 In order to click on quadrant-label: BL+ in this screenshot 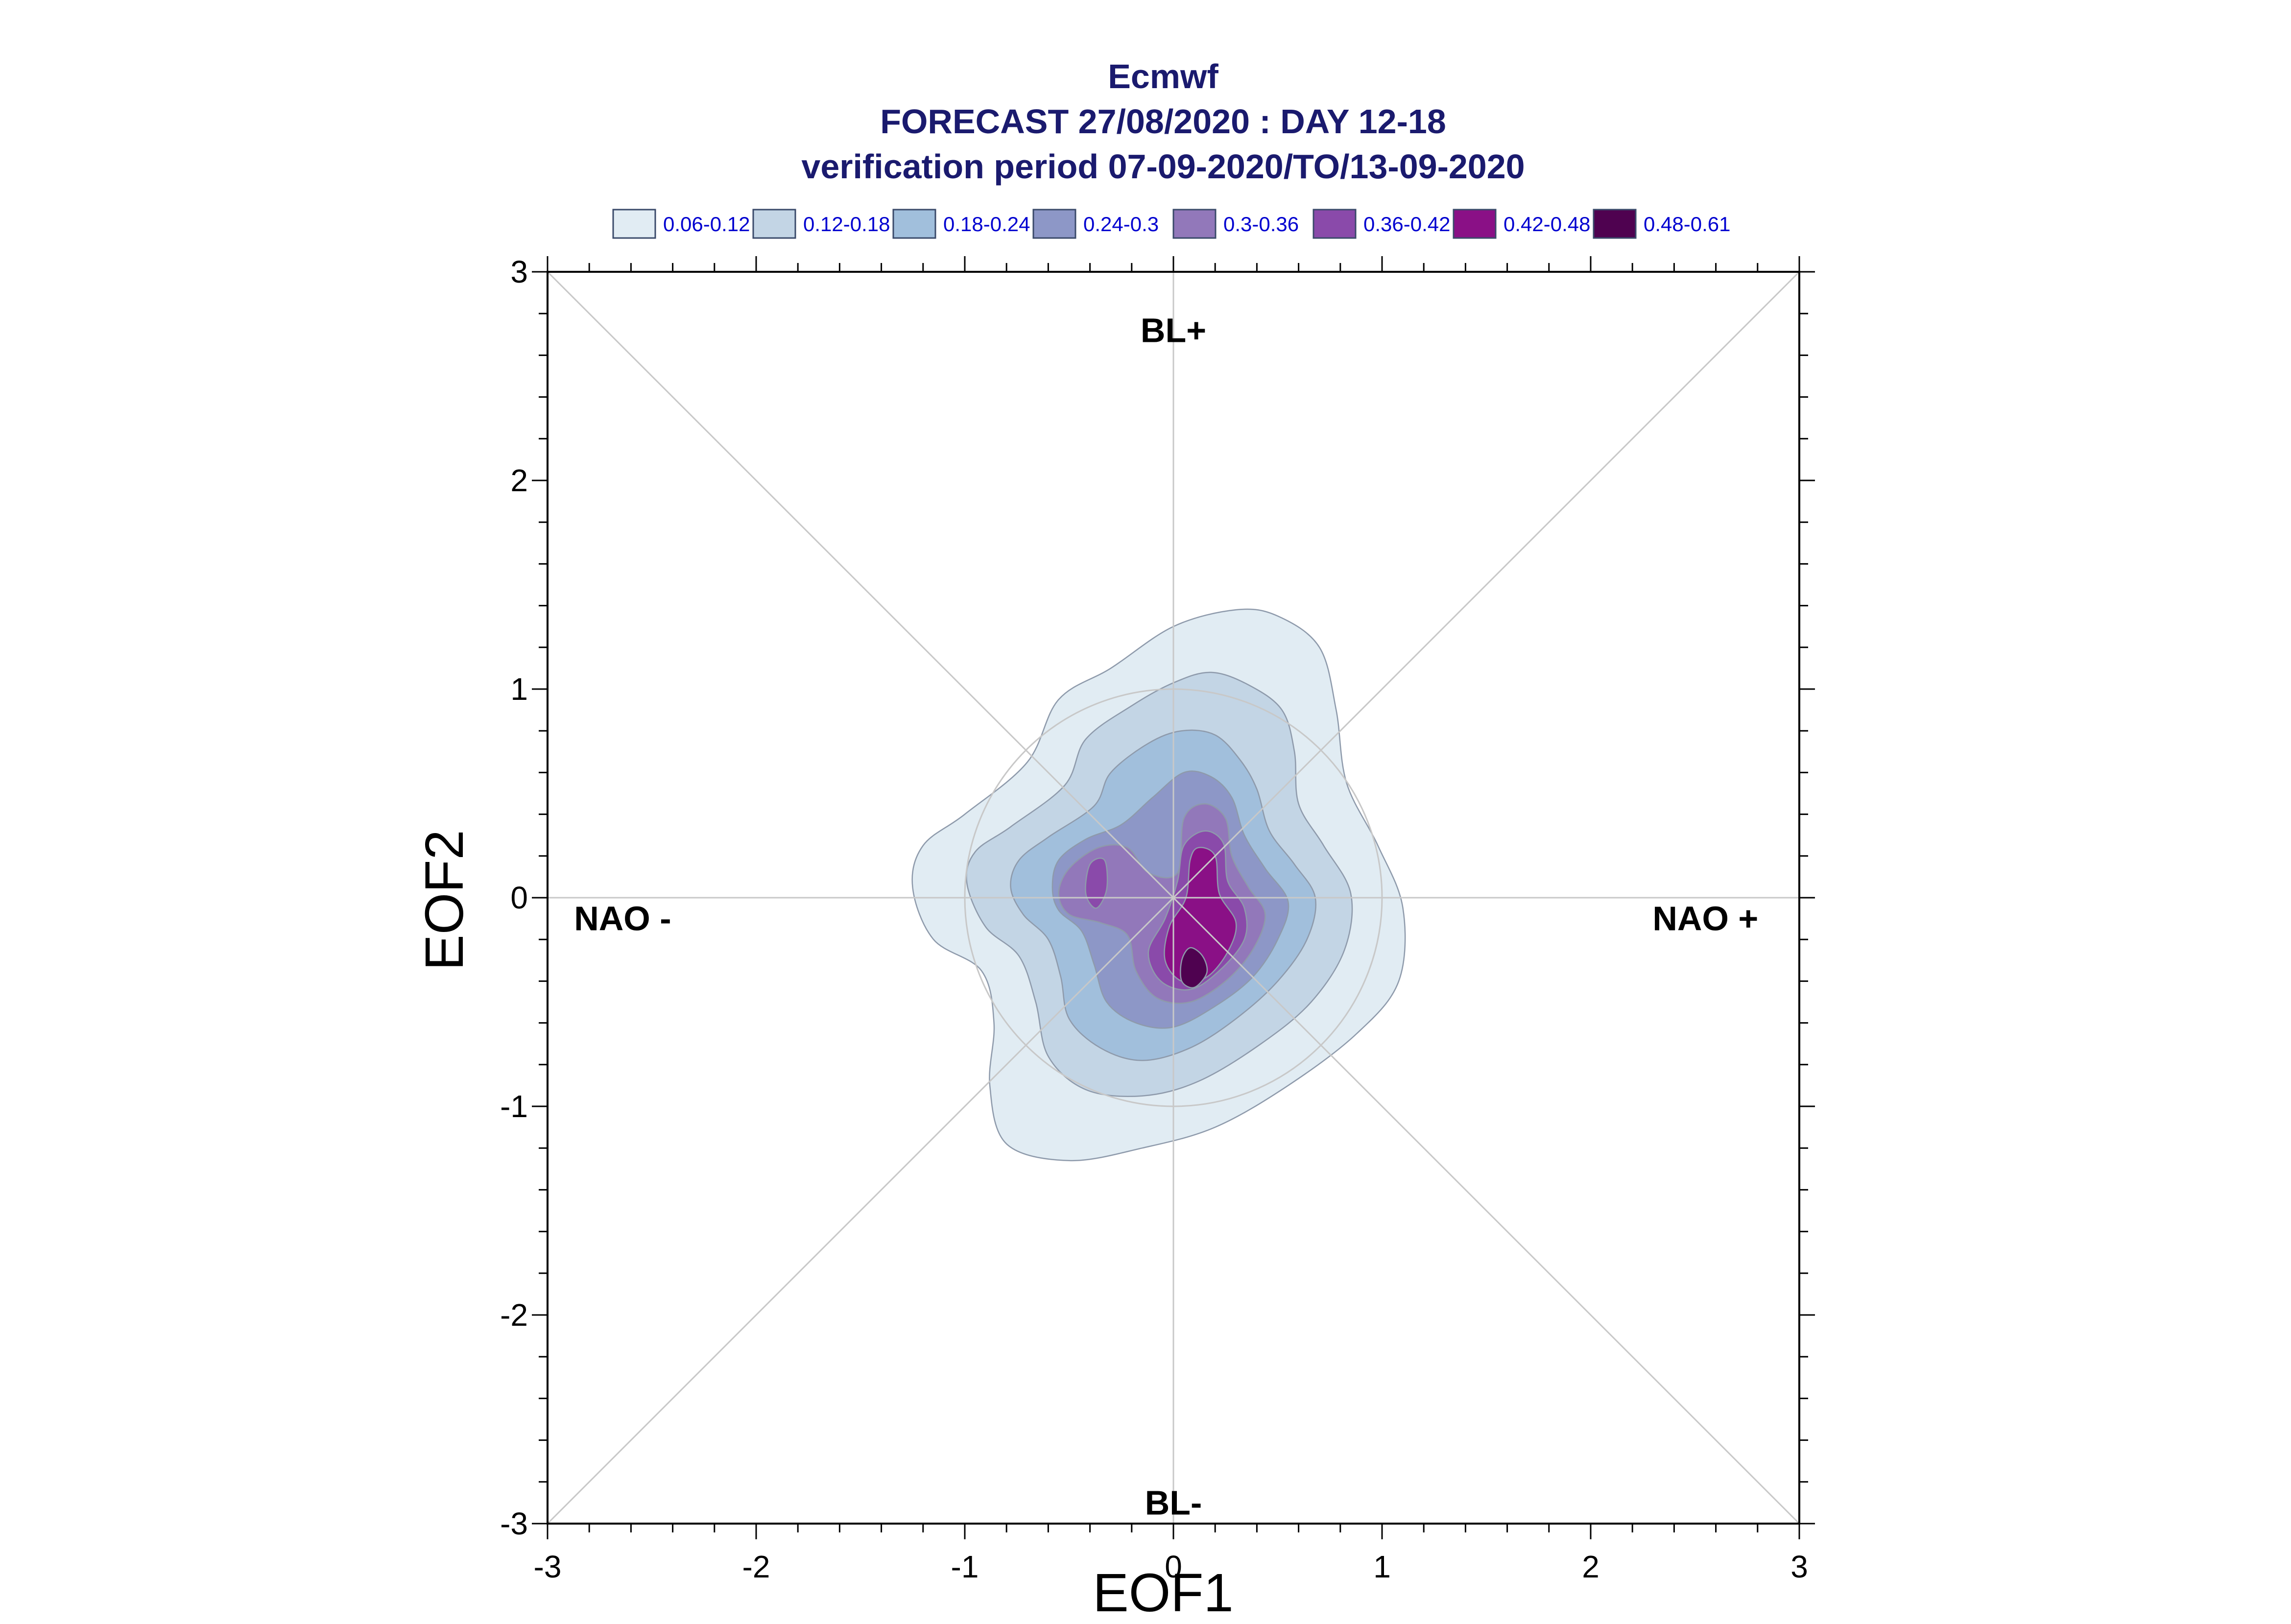, I will do `click(1173, 330)`.